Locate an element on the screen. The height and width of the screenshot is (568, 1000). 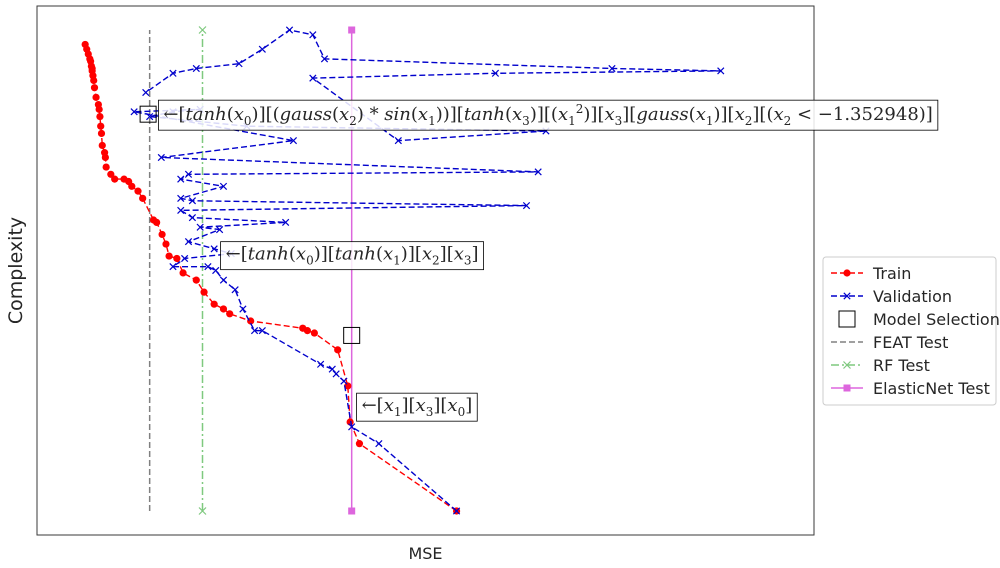
annotation-2-part-10: x is located at coordinates (452, 405).